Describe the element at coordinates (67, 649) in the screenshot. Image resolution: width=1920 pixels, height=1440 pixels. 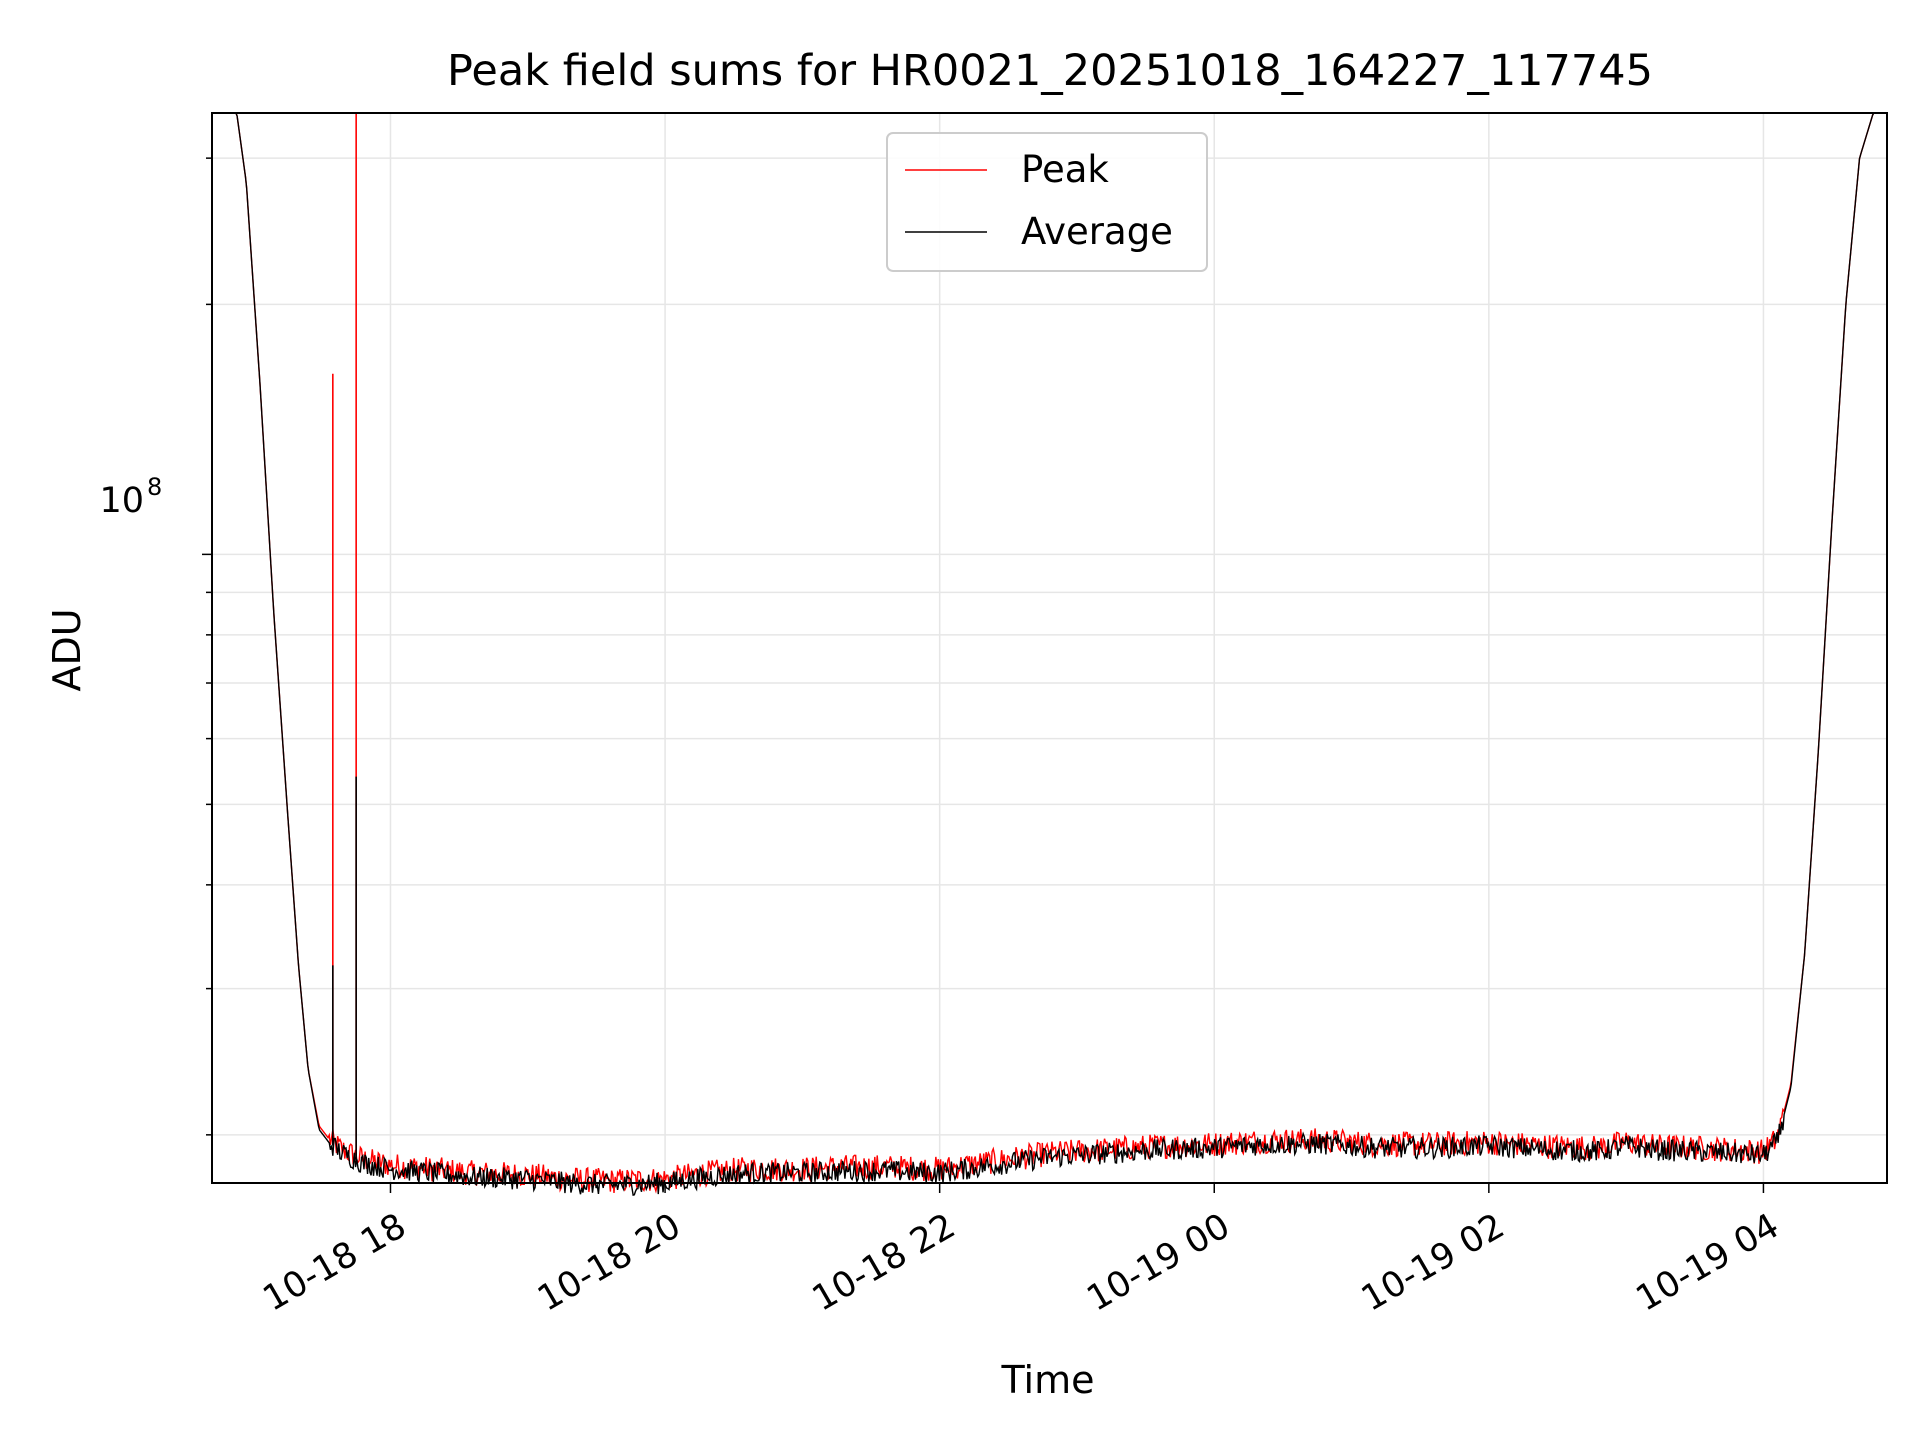
I see `y-axis-label: ADU` at that location.